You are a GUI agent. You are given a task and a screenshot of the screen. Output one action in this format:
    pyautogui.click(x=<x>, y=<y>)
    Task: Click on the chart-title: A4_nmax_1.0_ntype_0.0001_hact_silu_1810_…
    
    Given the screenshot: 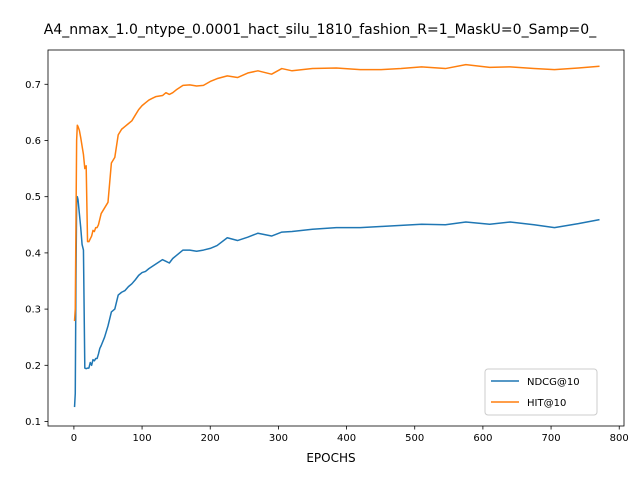 What is the action you would take?
    pyautogui.click(x=320, y=30)
    